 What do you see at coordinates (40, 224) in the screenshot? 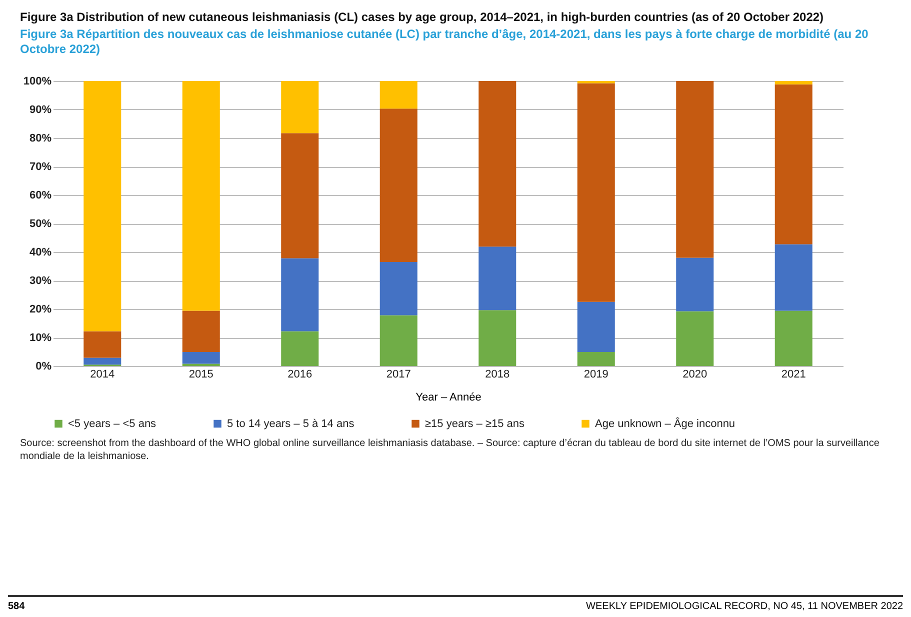
I see `y-tick-label: 50%` at bounding box center [40, 224].